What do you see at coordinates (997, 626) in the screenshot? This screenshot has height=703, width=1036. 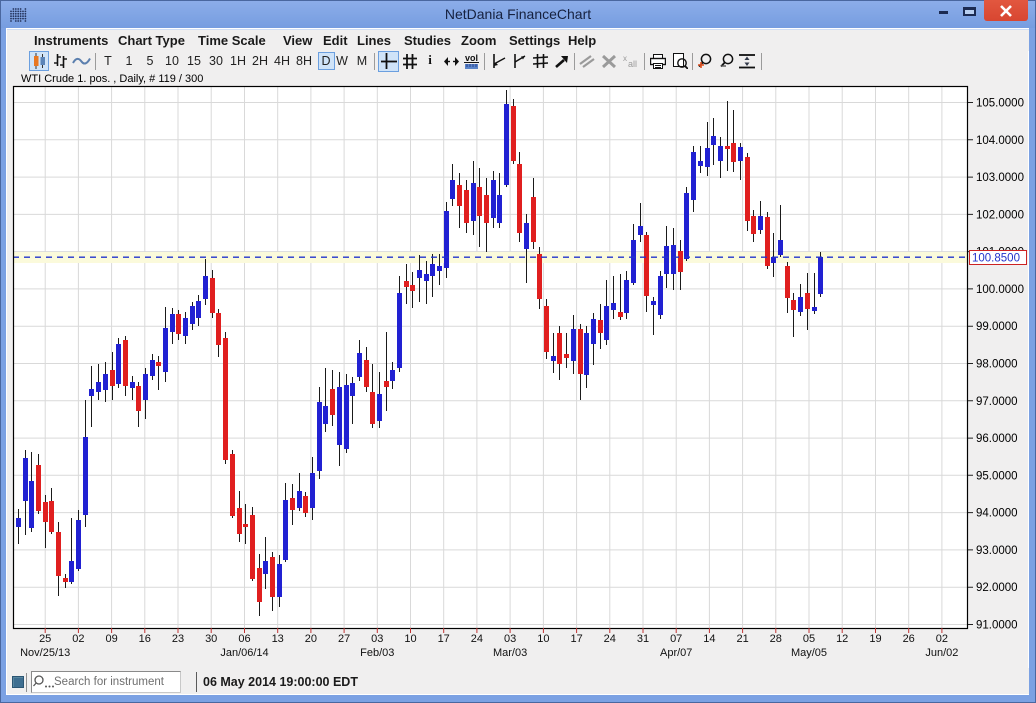 I see `svg-text: 91.0000` at bounding box center [997, 626].